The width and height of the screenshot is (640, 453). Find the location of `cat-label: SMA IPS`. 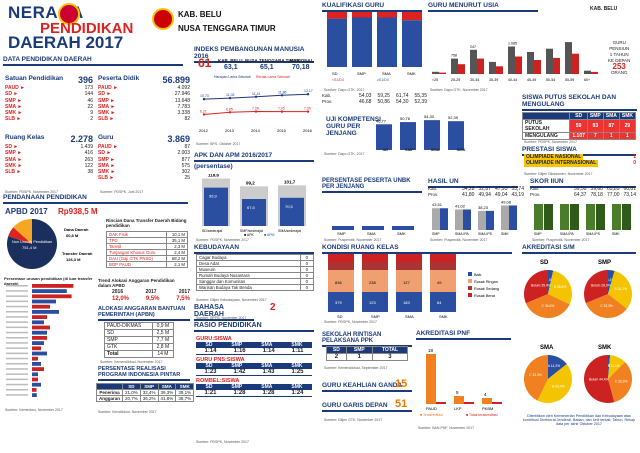

cat-label: SMA IPS is located at coordinates (593, 234).